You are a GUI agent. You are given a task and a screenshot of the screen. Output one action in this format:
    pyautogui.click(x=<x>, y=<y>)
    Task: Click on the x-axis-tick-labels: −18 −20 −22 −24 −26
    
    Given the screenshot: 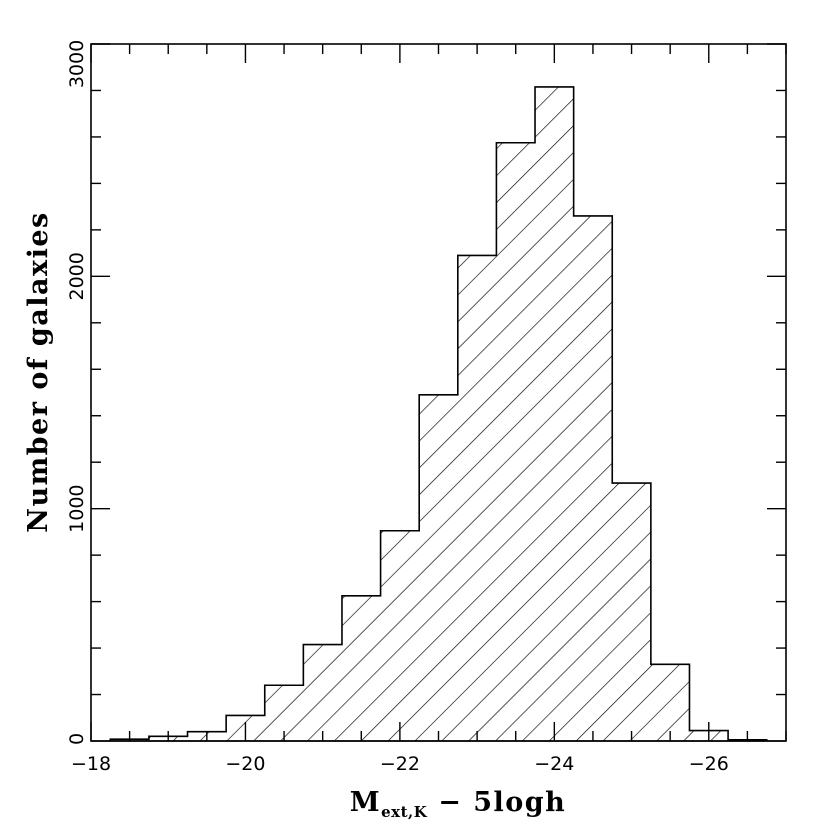 What is the action you would take?
    pyautogui.click(x=400, y=764)
    